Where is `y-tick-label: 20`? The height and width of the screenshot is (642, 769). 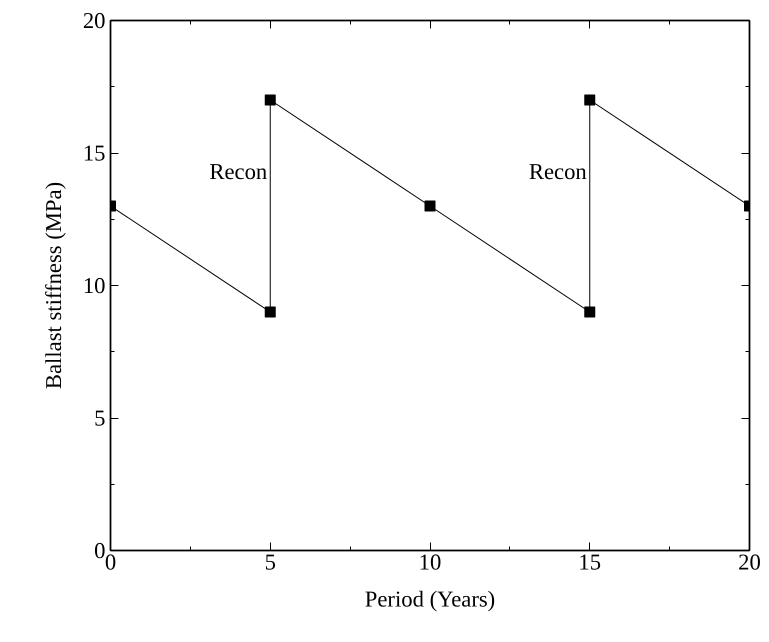
y-tick-label: 20 is located at coordinates (94, 20).